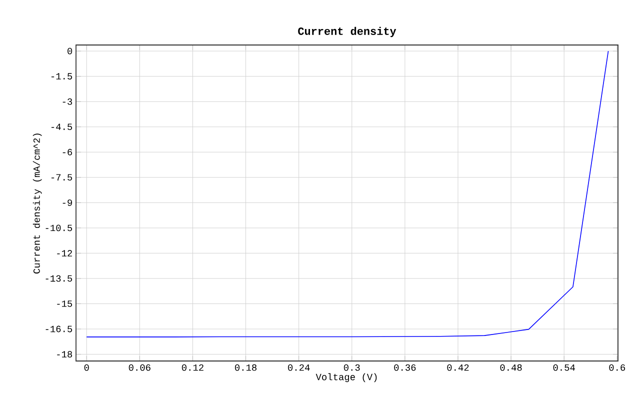  Describe the element at coordinates (346, 377) in the screenshot. I see `x-axis-title: Voltage (V)` at that location.